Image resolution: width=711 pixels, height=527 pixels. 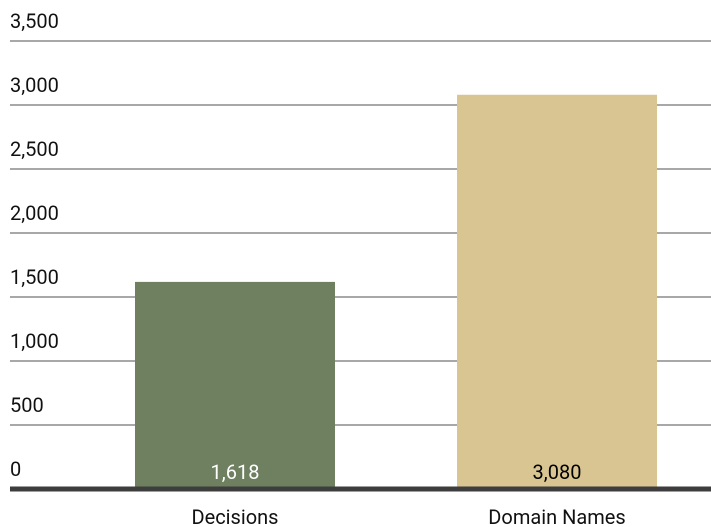 What do you see at coordinates (235, 472) in the screenshot?
I see `value-label: 1,618` at bounding box center [235, 472].